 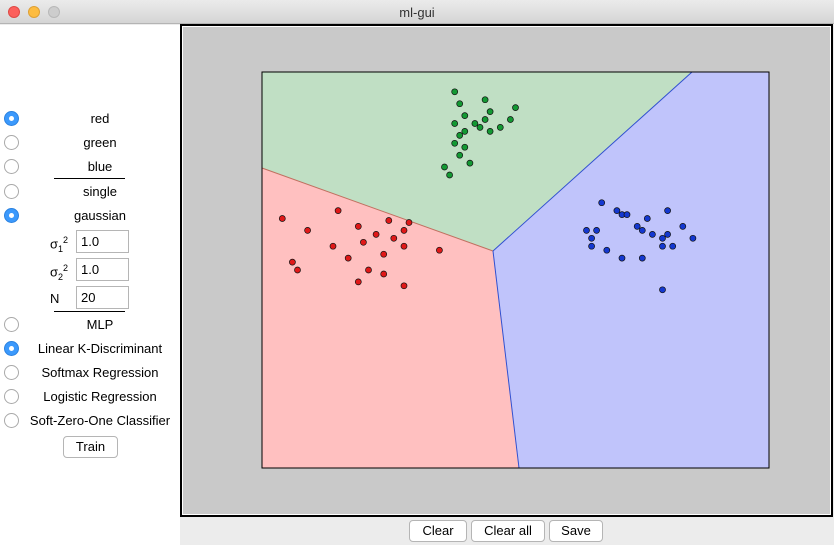 I want to click on option-label-single: single, so click(x=100, y=191).